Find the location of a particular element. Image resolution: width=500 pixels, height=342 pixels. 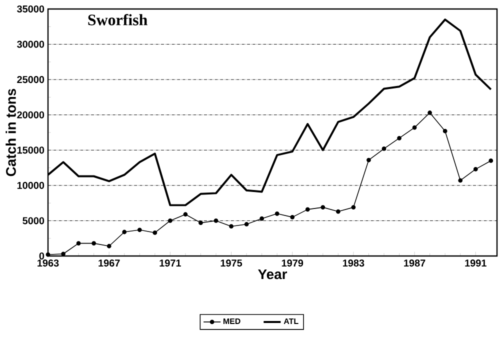

y-tick-label: 10000 is located at coordinates (30, 185).